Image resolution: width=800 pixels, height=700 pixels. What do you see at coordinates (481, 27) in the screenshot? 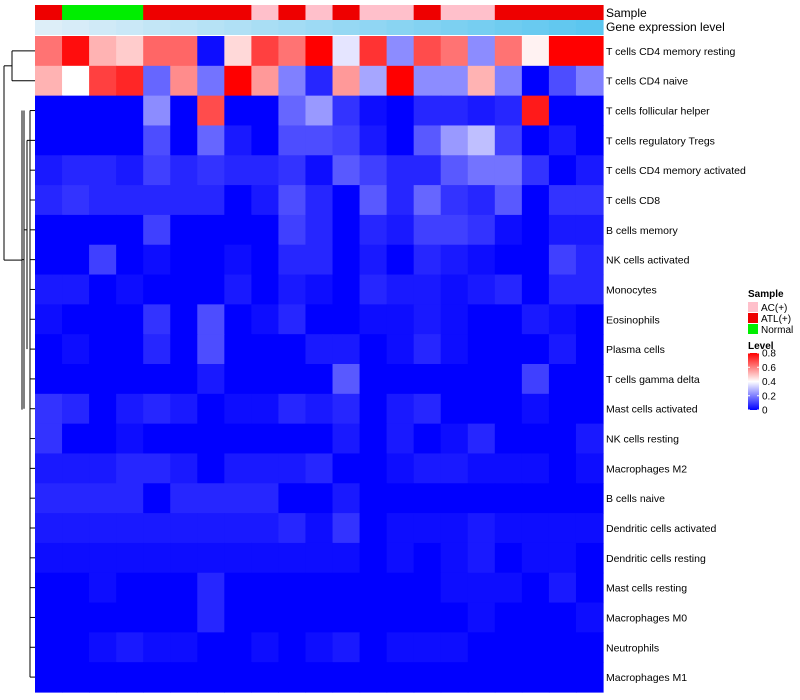
I see `expression-level-annotation-cell` at bounding box center [481, 27].